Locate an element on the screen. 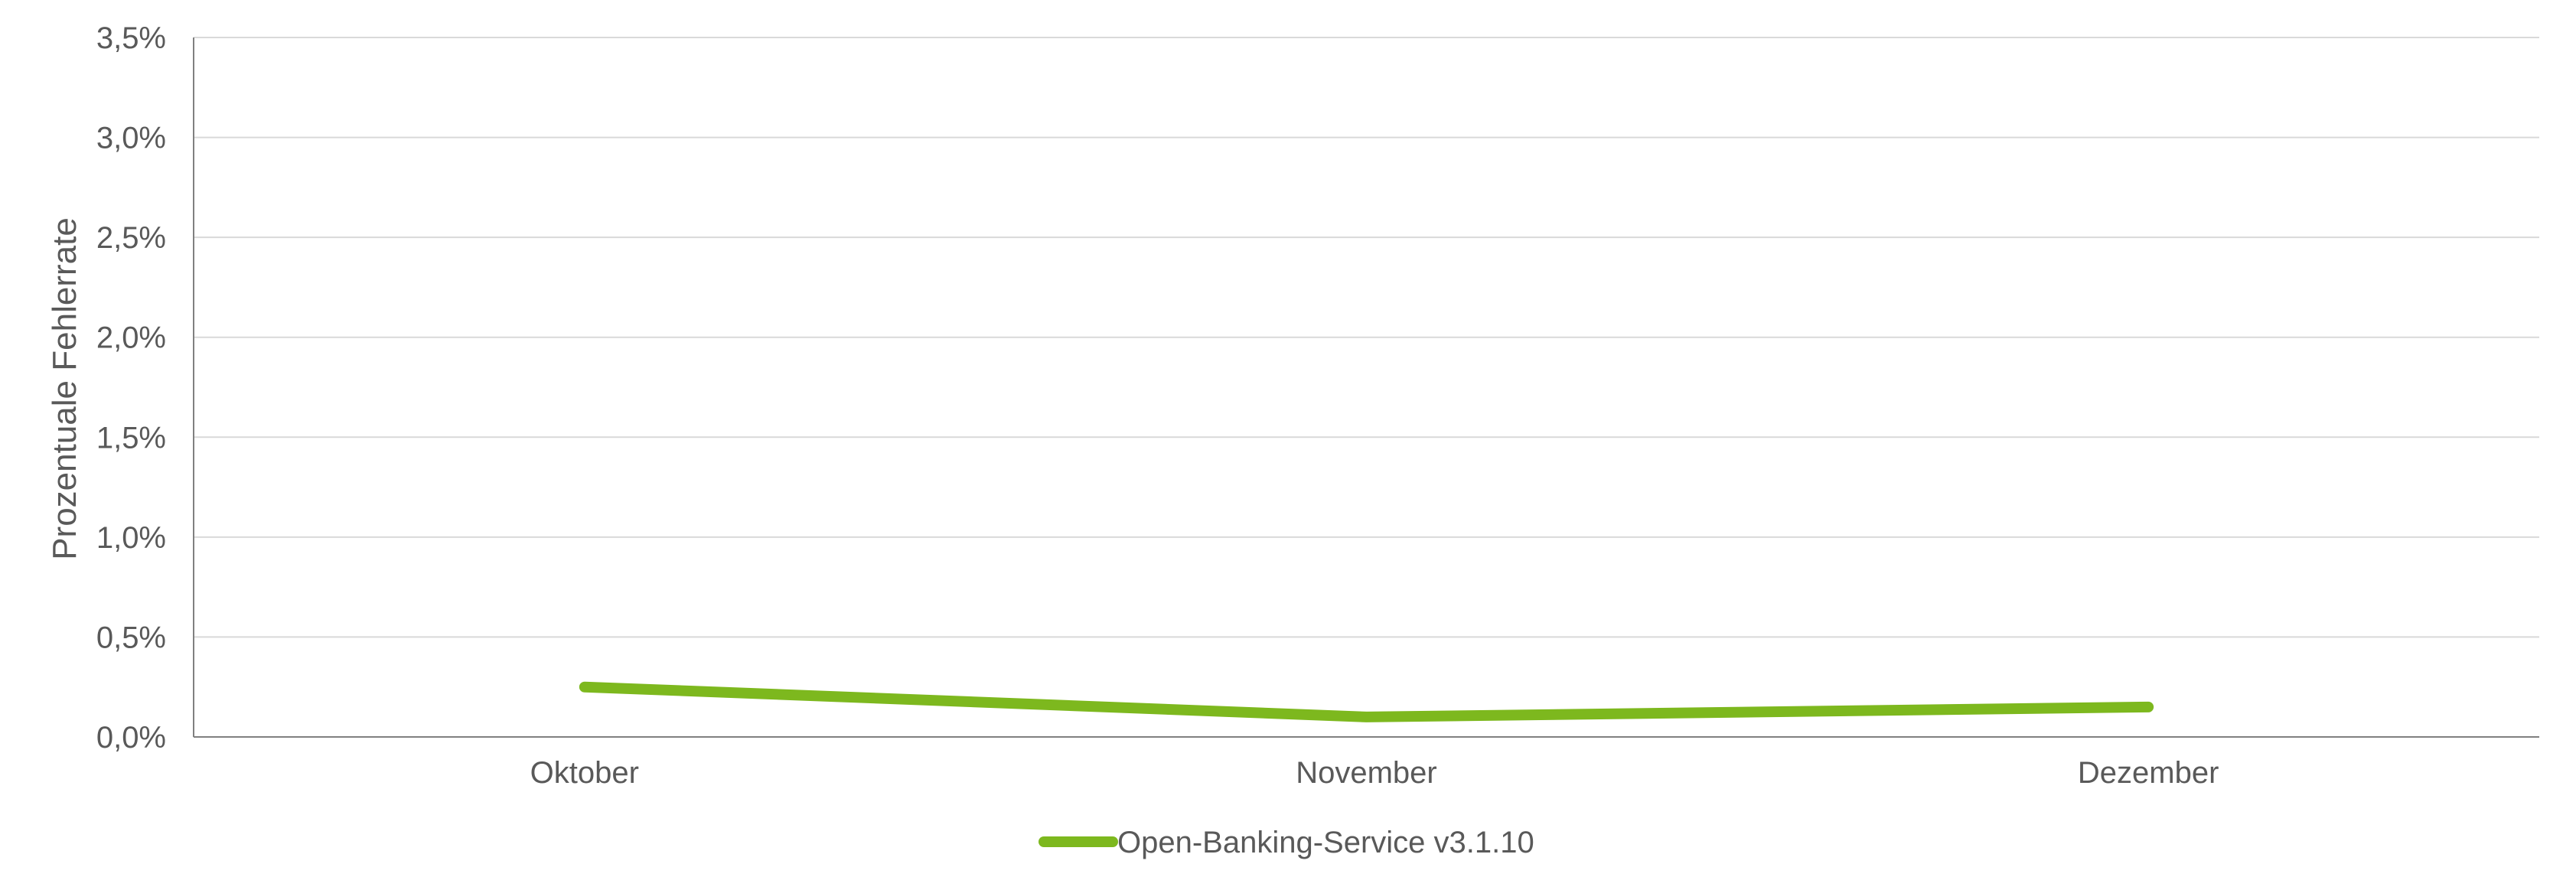  y-tick-label: 3,5% is located at coordinates (131, 38).